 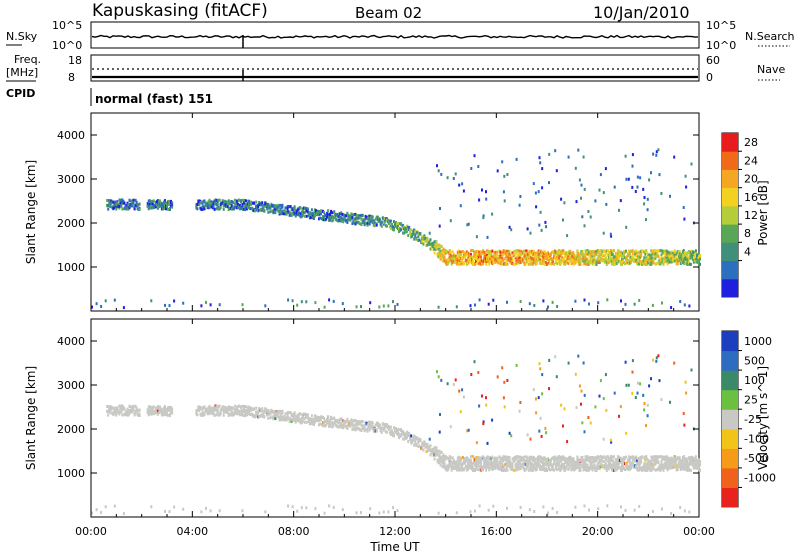 I want to click on power-cbar-label-6: 4, so click(x=747, y=251).